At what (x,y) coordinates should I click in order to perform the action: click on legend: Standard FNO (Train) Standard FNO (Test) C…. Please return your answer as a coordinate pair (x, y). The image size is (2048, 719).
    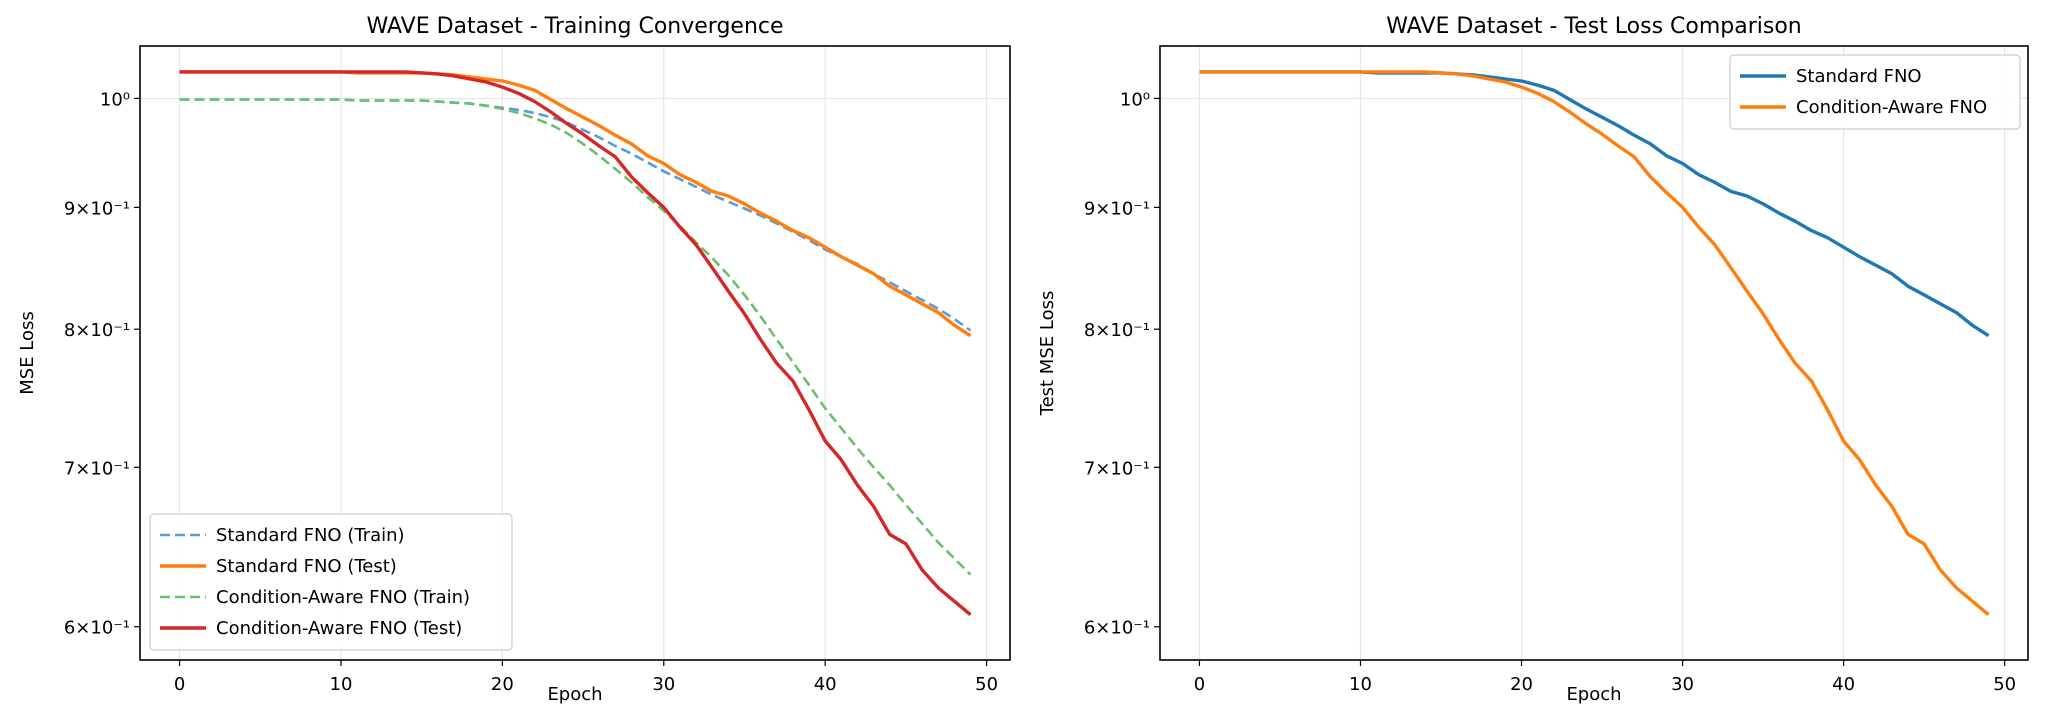
    Looking at the image, I should click on (331, 582).